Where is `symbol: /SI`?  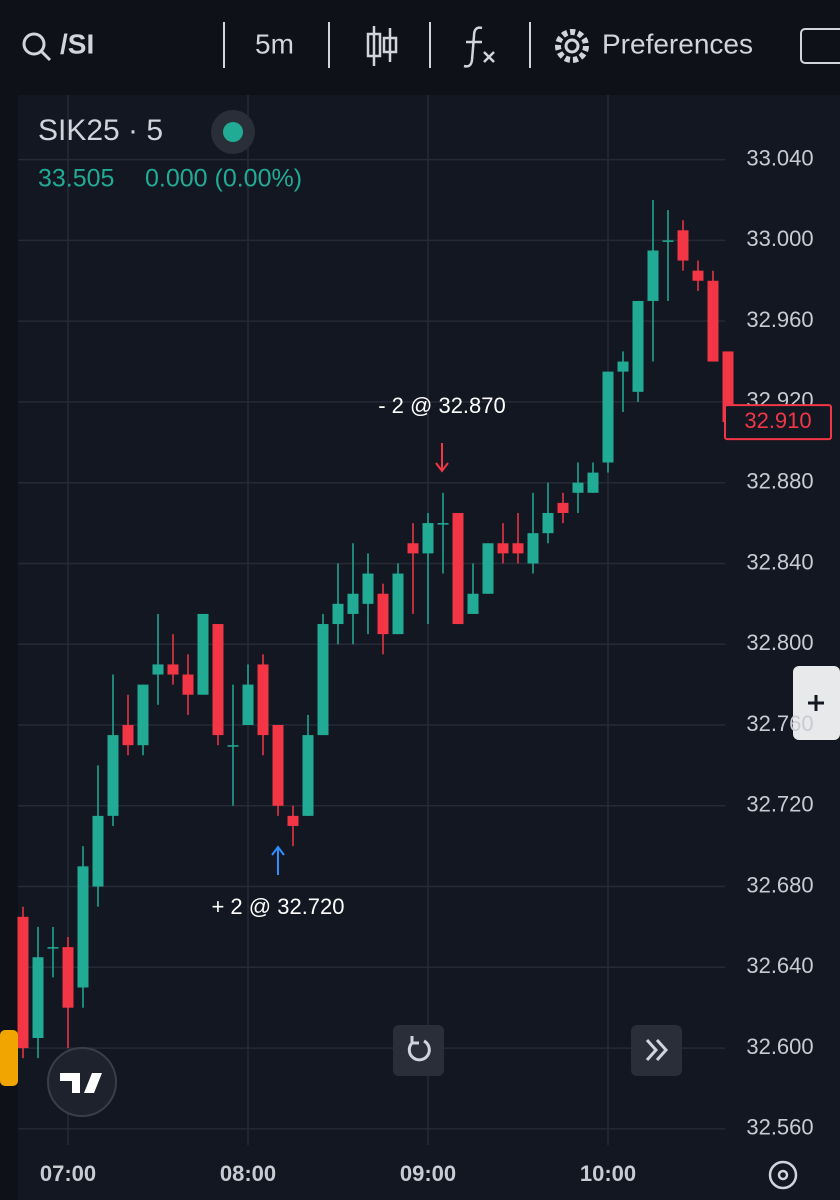 symbol: /SI is located at coordinates (77, 43).